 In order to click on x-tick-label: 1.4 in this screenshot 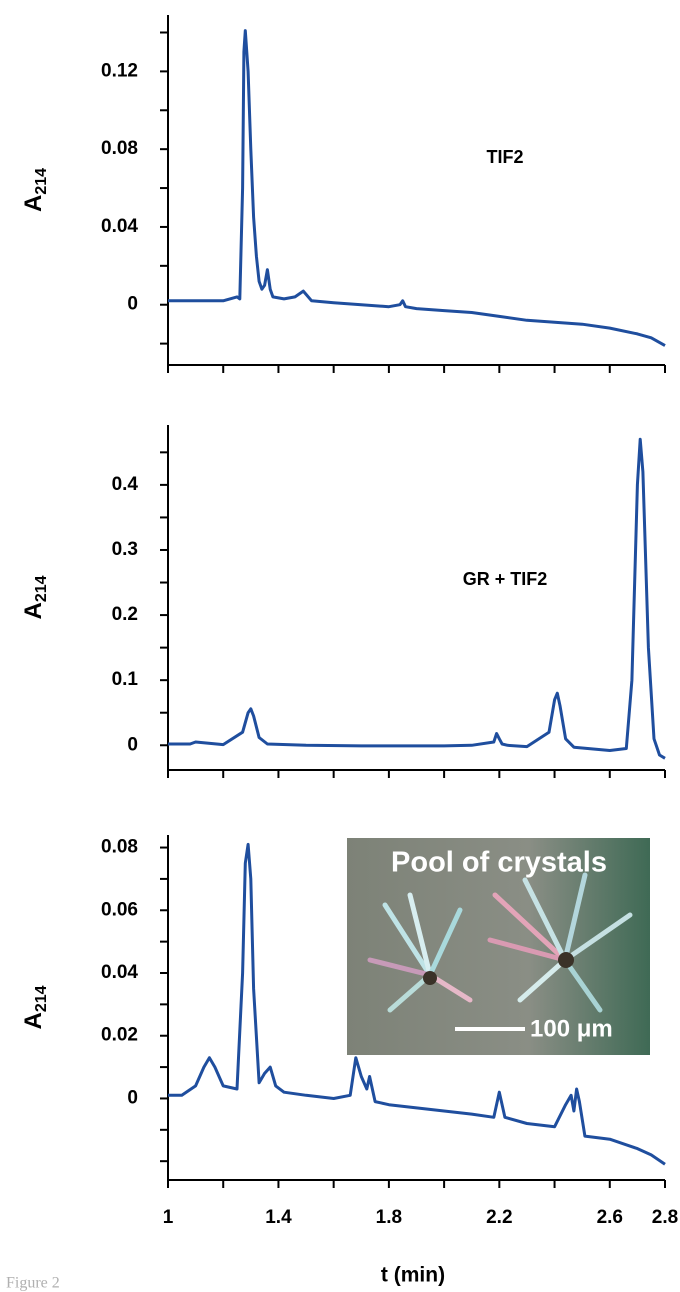, I will do `click(278, 1217)`.